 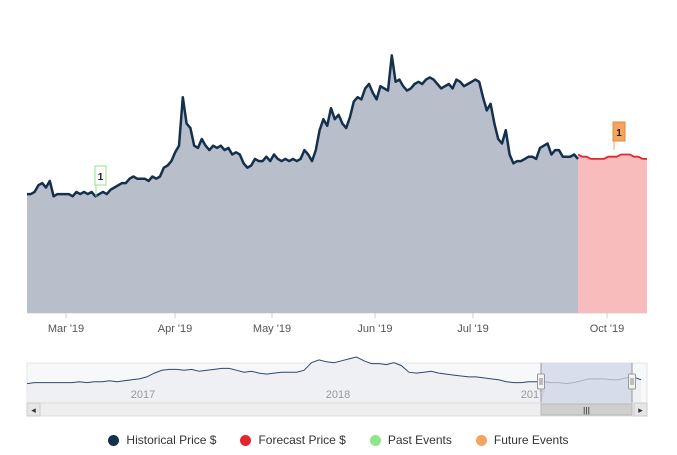 I want to click on scrollbar-grip-icon: |||, so click(x=586, y=410).